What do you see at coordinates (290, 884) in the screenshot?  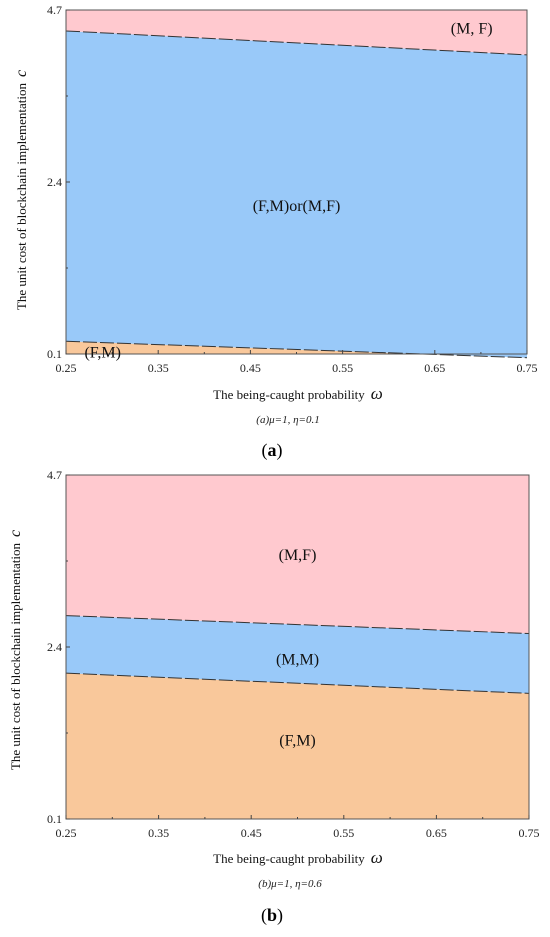 I see `parameter-caption: (b)μ=1, η=0.6` at bounding box center [290, 884].